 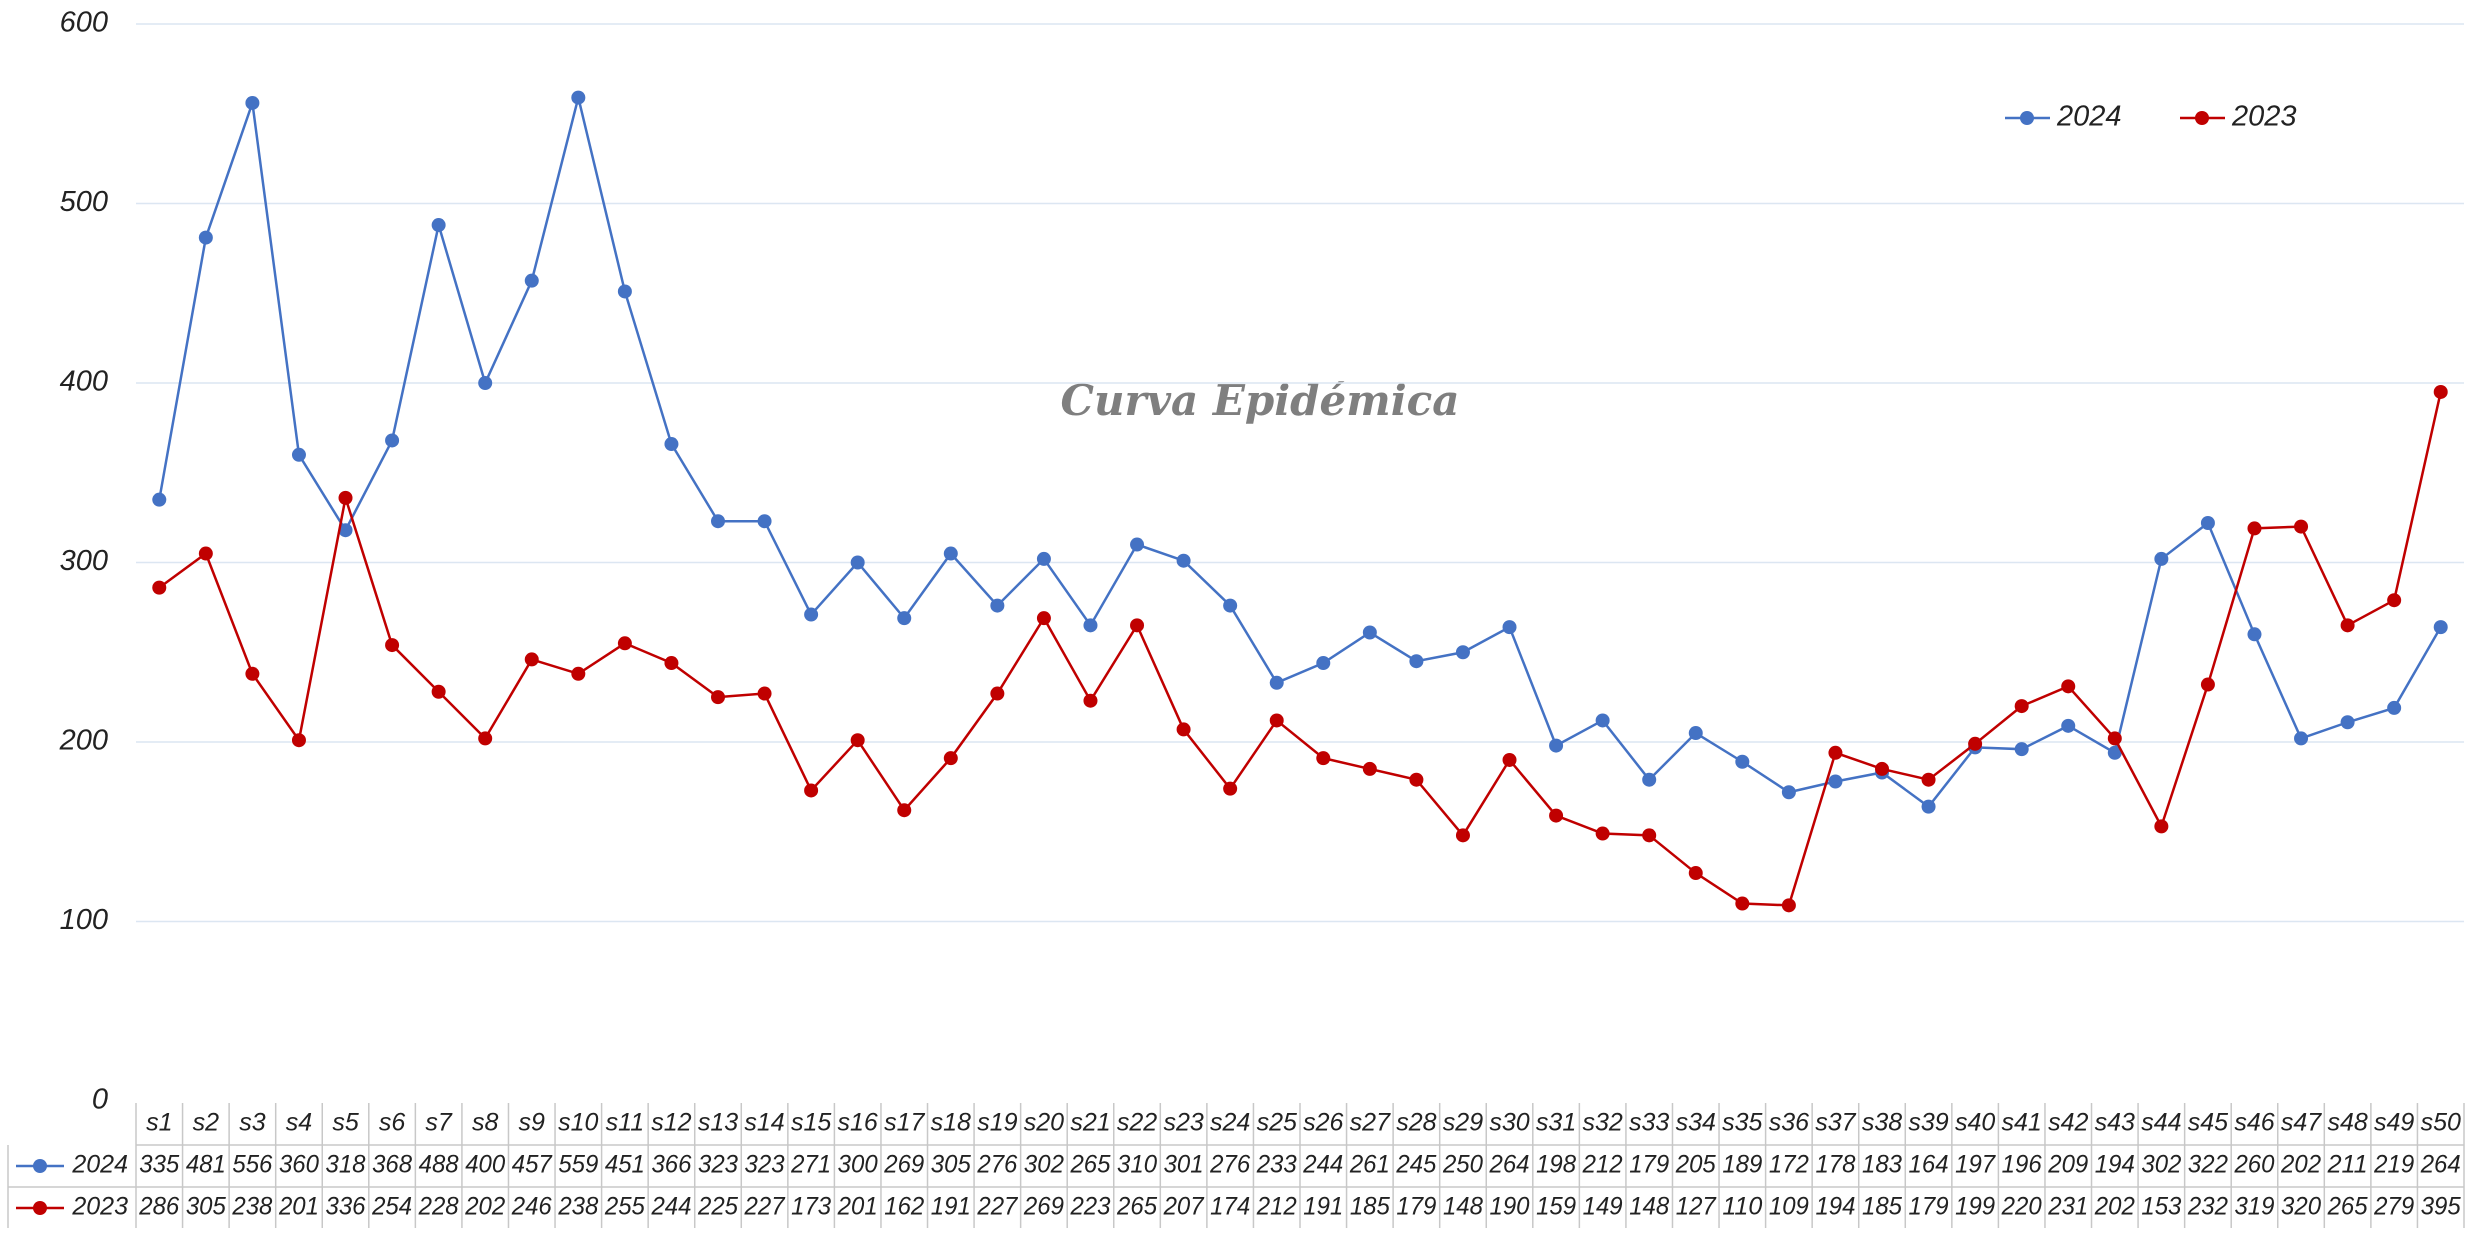 What do you see at coordinates (299, 1165) in the screenshot?
I see `table-value: 360` at bounding box center [299, 1165].